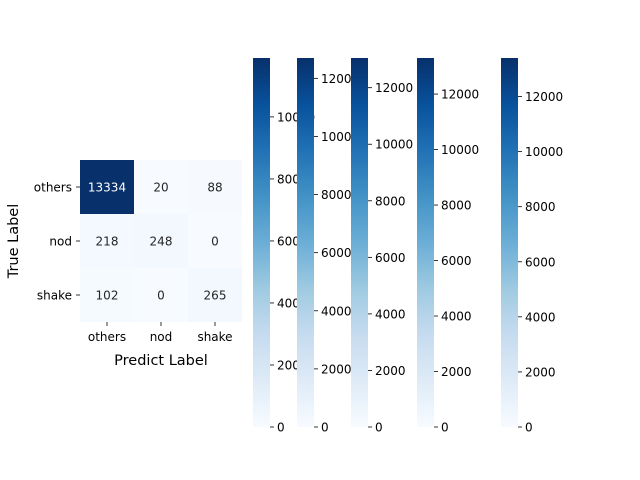  Describe the element at coordinates (53, 188) in the screenshot. I see `y-tick-label-others: others` at that location.